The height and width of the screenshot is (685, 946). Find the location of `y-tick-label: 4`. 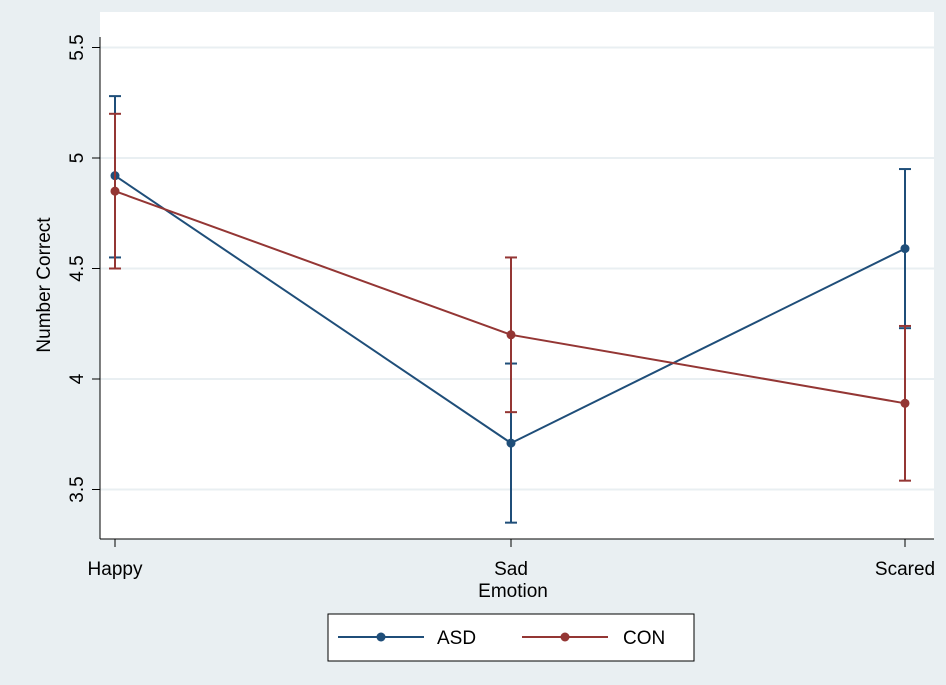

y-tick-label: 4 is located at coordinates (77, 378).